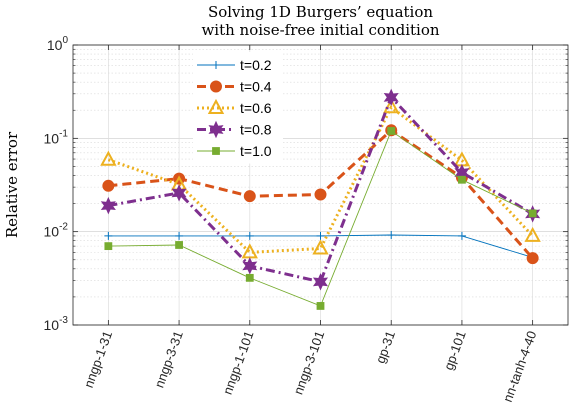  What do you see at coordinates (56, 231) in the screenshot?
I see `y-tick-label: 10⁻²` at bounding box center [56, 231].